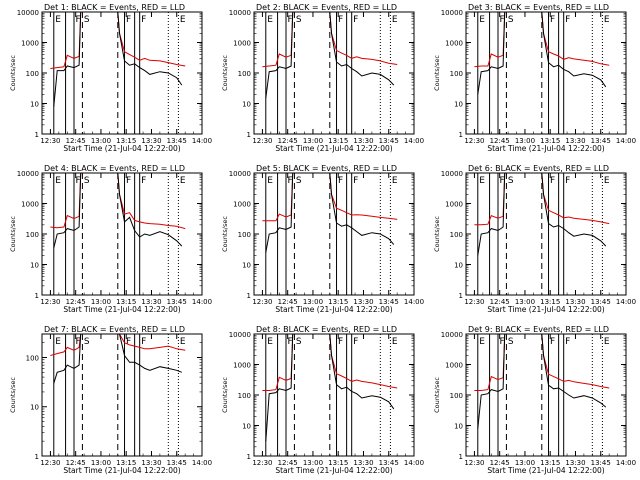 The height and width of the screenshot is (480, 640). Describe the element at coordinates (538, 329) in the screenshot. I see `panel-title: Det 9: BLACK = Events, RED = LLD` at that location.